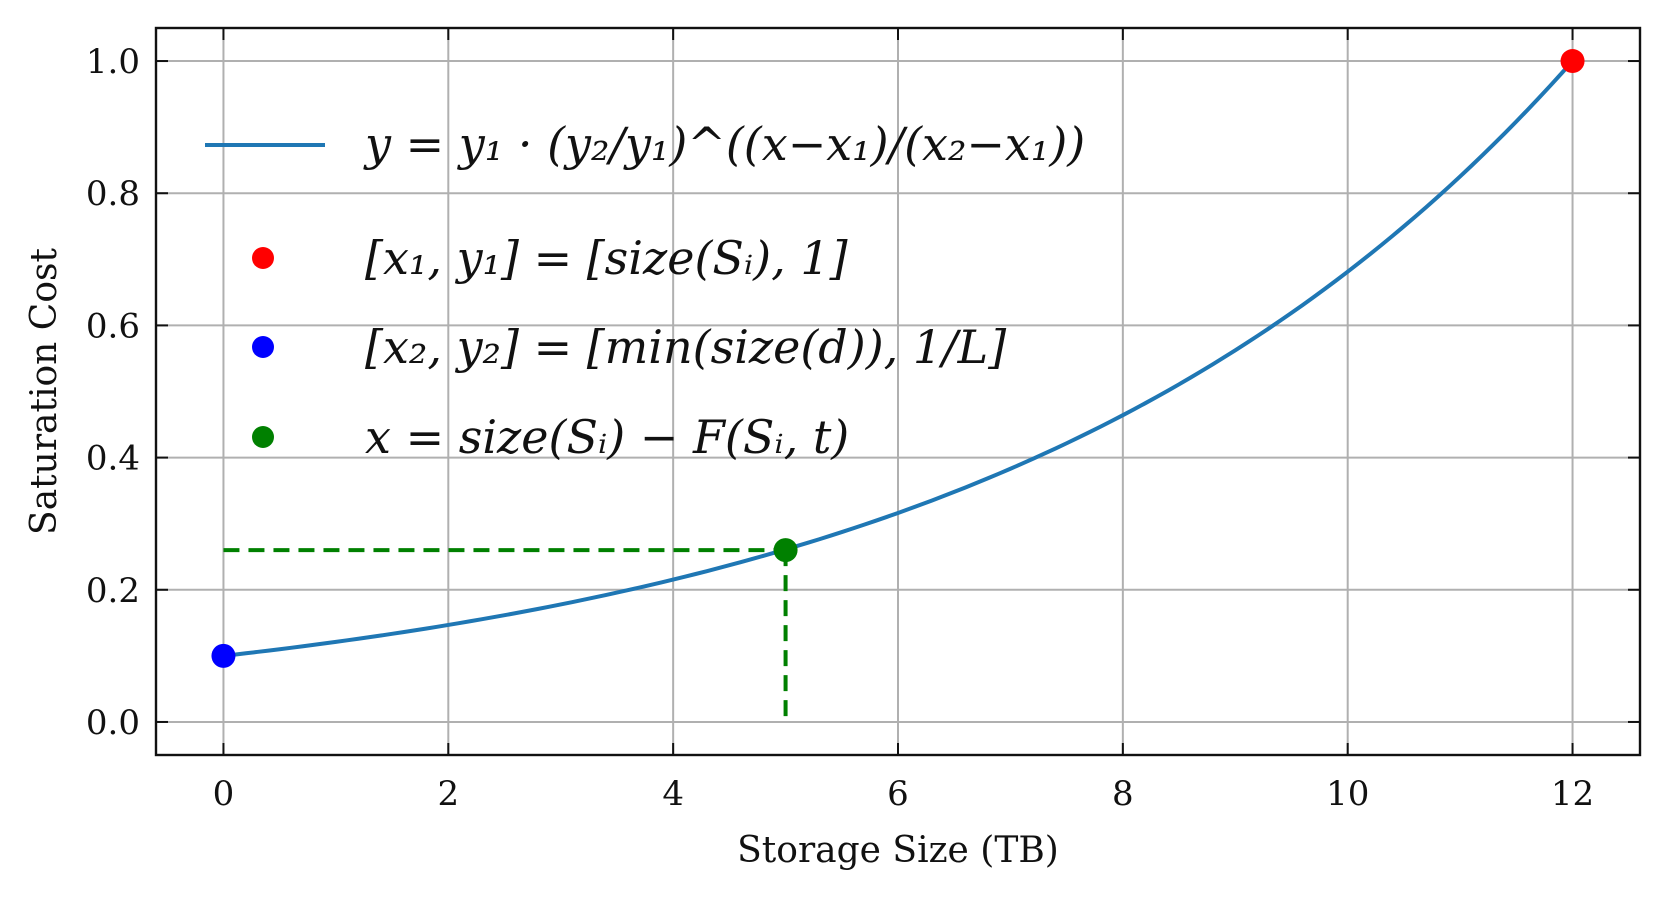  I want to click on reference-lines, so click(505, 635).